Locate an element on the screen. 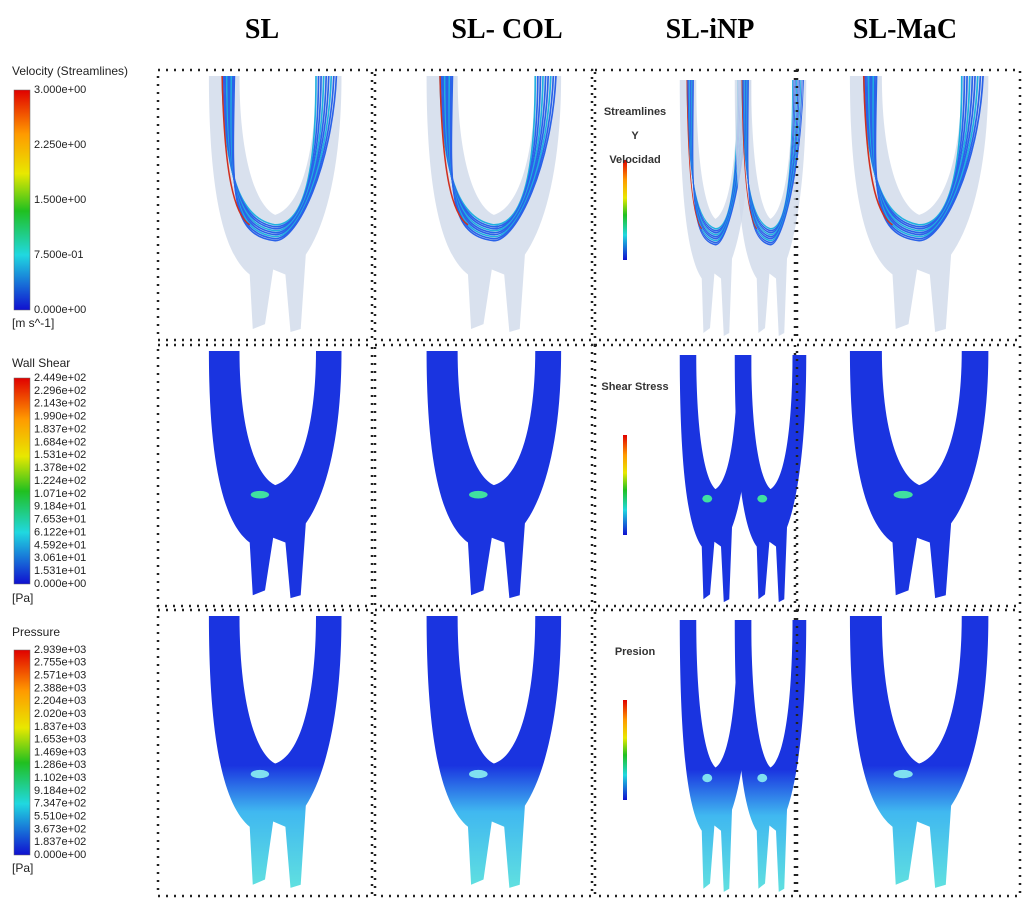 This screenshot has height=921, width=1031. legend-tick: 3.673e+02 is located at coordinates (60, 829).